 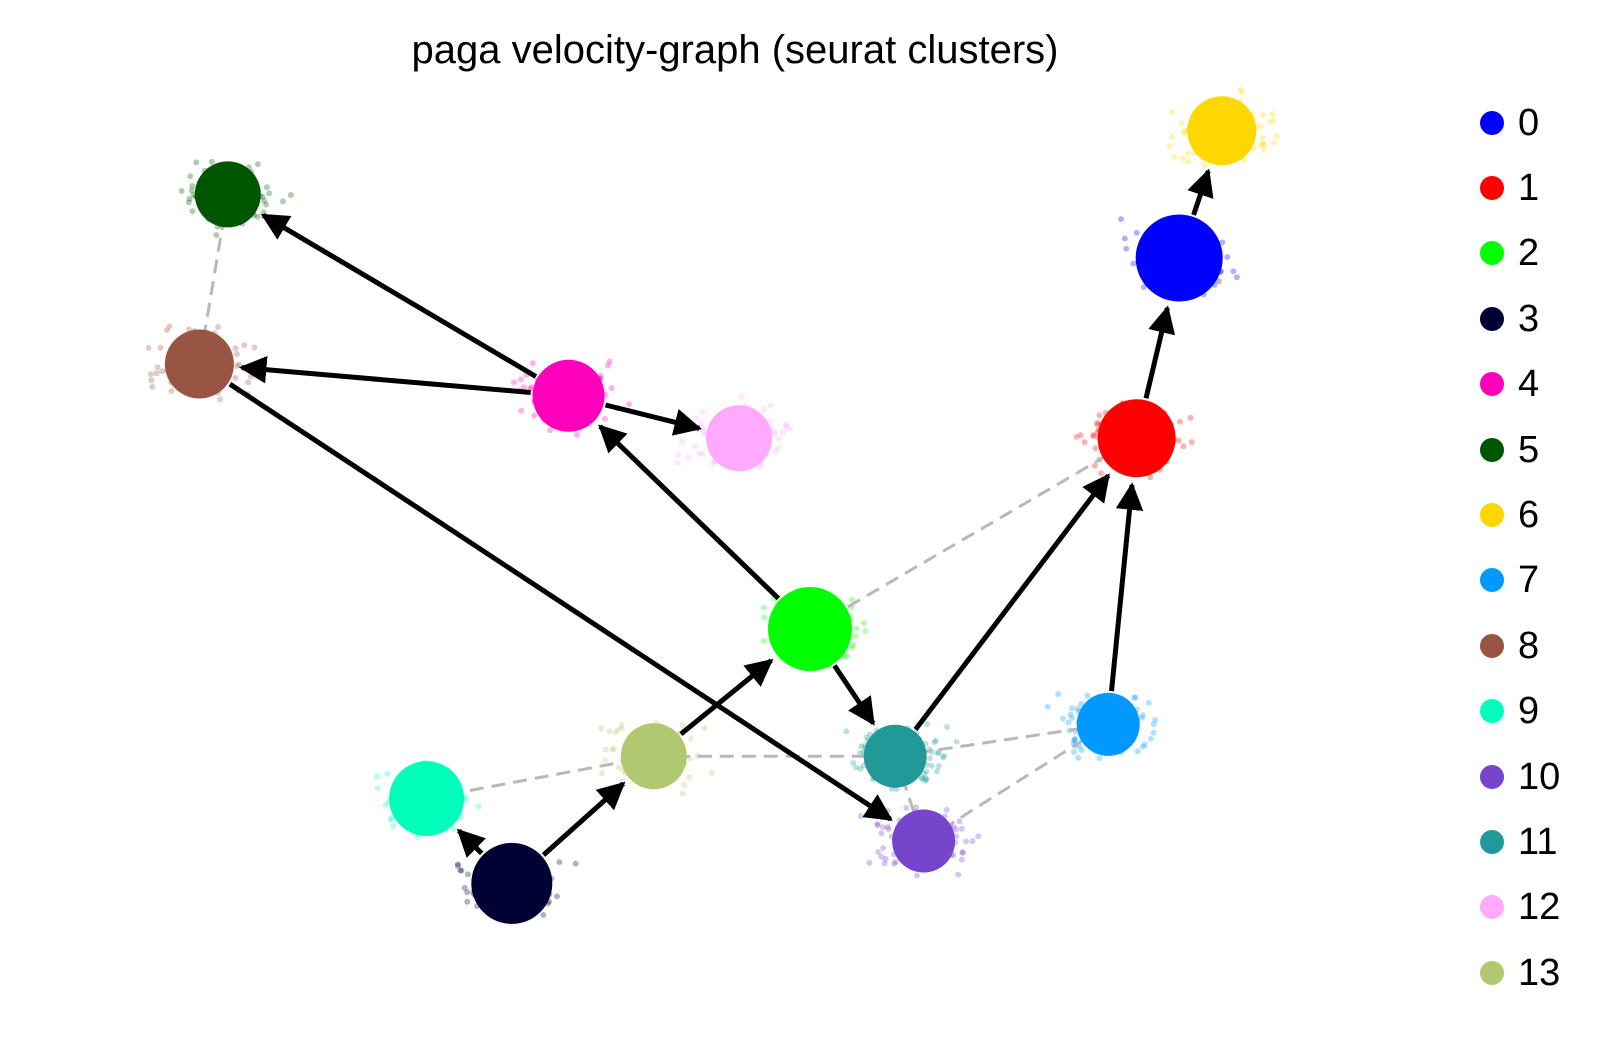 What do you see at coordinates (1545, 841) in the screenshot?
I see `legend-item-11: 11` at bounding box center [1545, 841].